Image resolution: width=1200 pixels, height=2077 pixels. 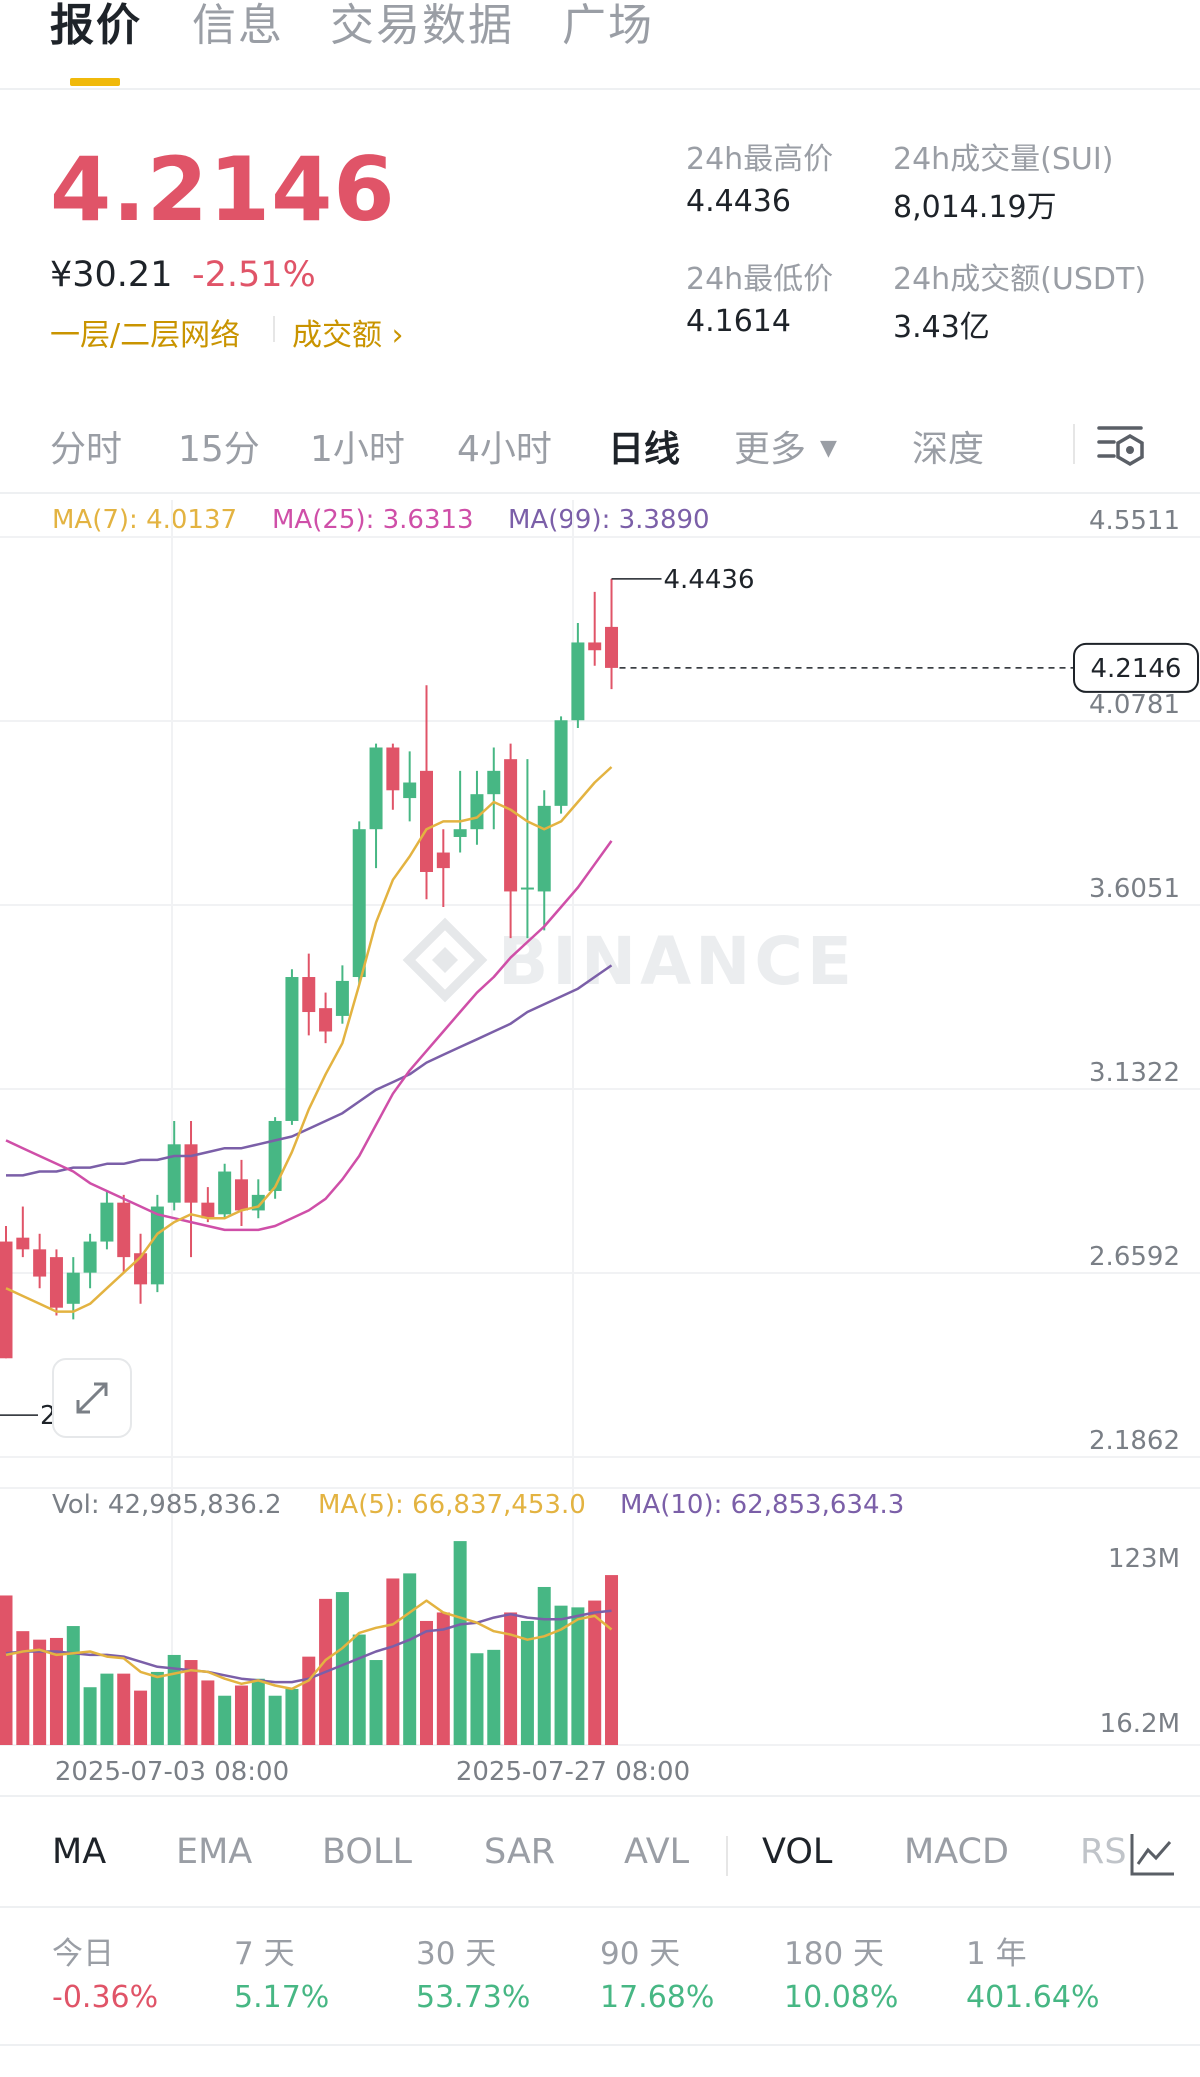 What do you see at coordinates (600, 1907) in the screenshot?
I see `performance-top-divider` at bounding box center [600, 1907].